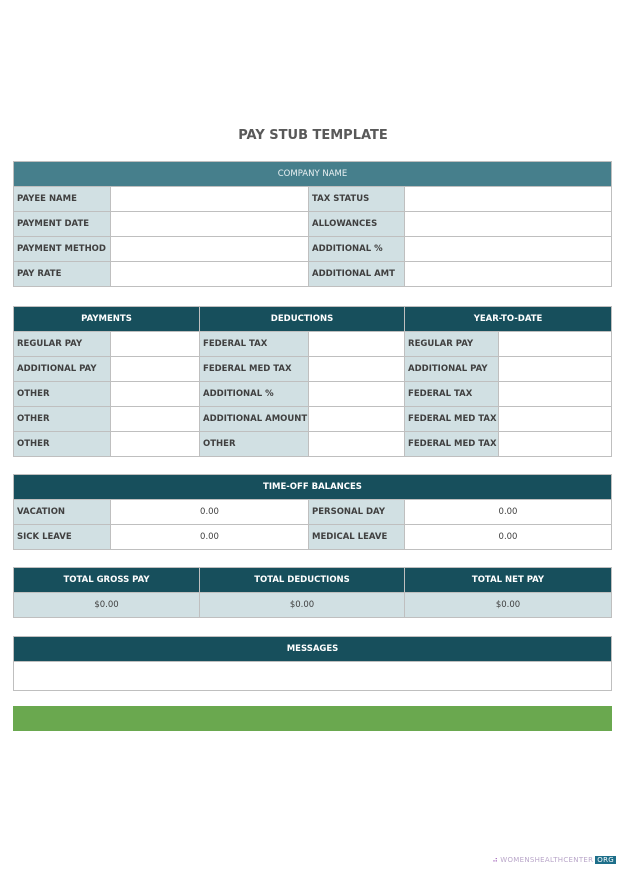  I want to click on company-row: PAYEE NAME TAX STATUS, so click(312, 199).